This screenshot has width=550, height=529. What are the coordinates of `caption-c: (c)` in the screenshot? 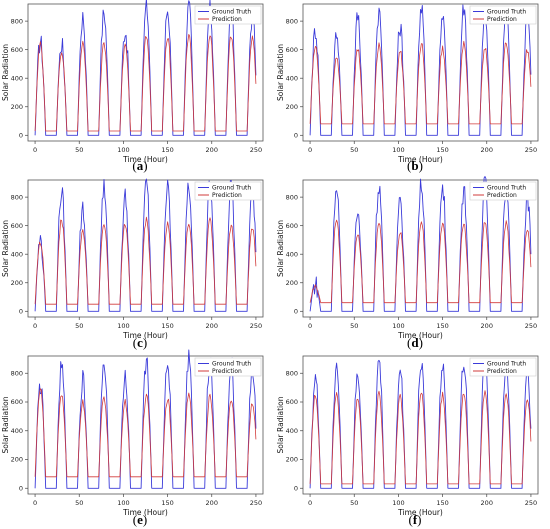 It's located at (140, 342).